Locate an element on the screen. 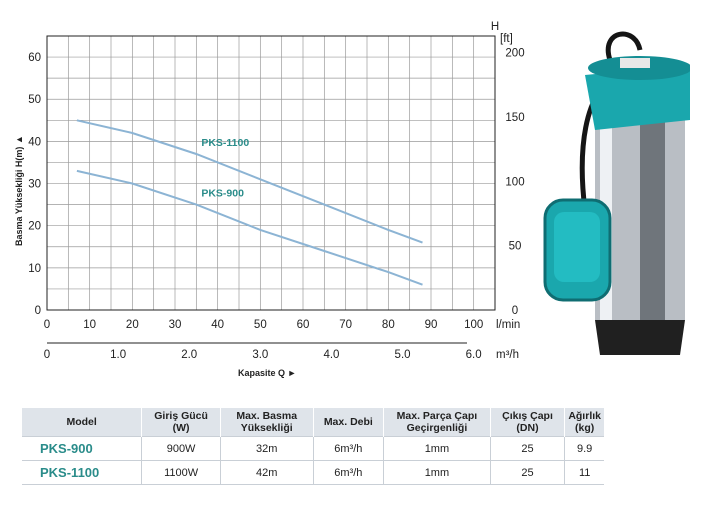 The width and height of the screenshot is (706, 510). x-tick-label-m3h: 5.0 is located at coordinates (403, 355).